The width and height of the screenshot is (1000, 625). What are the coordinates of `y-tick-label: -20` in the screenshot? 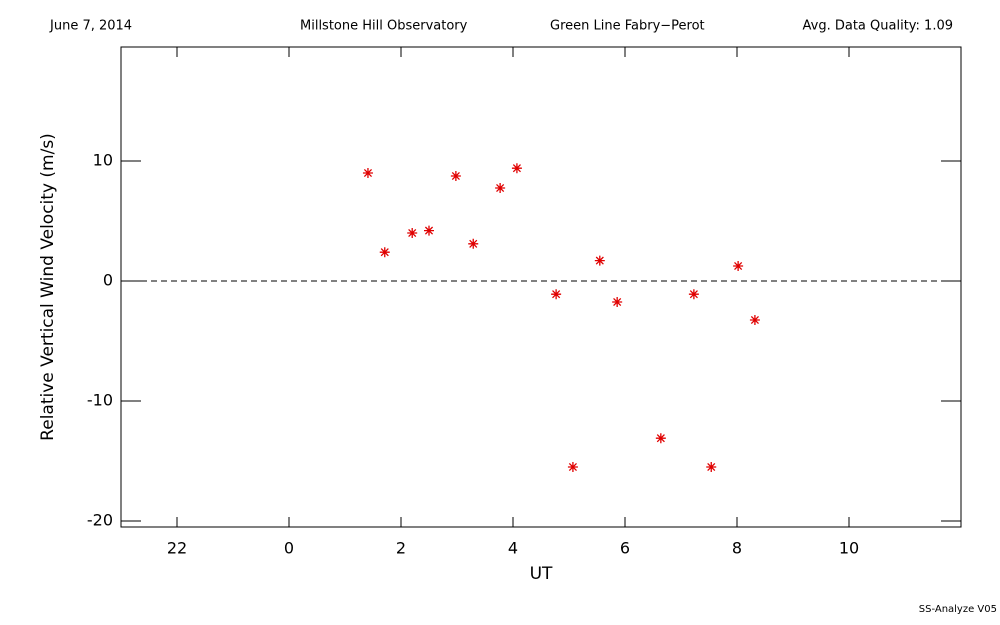 It's located at (100, 520).